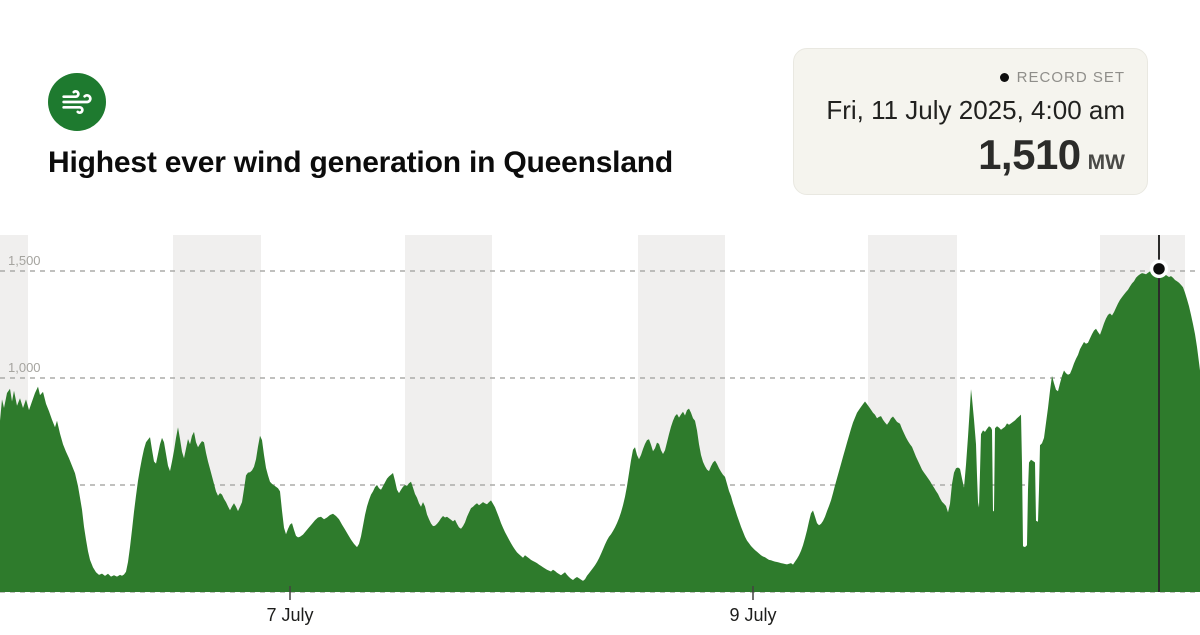  I want to click on y-axis-label: 1,500, so click(24, 260).